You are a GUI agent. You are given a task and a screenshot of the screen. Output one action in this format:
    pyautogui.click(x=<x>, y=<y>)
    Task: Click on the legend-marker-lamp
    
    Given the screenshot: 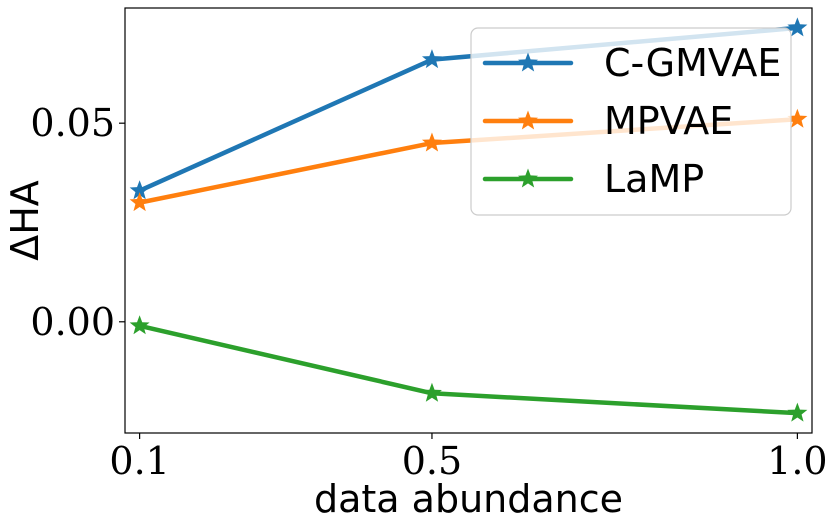 What is the action you would take?
    pyautogui.click(x=528, y=178)
    